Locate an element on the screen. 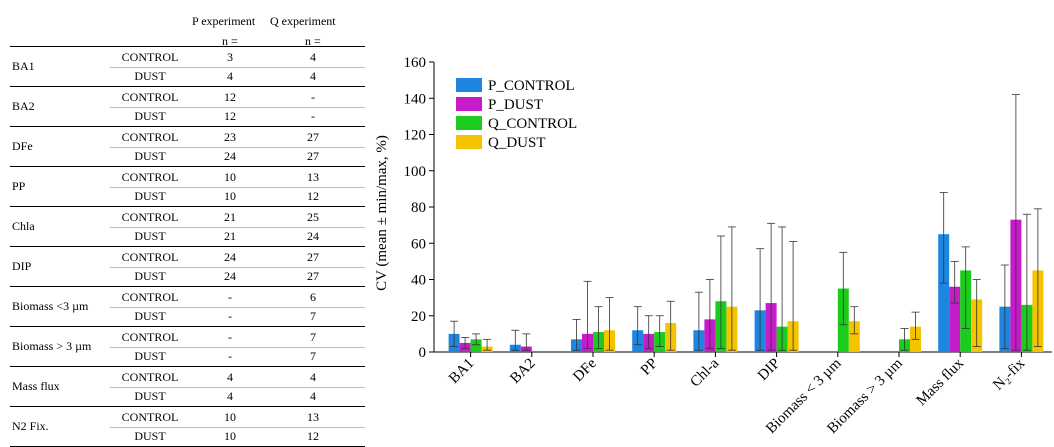 Image resolution: width=1054 pixels, height=447 pixels. x-tick-label: N₂-fix is located at coordinates (1009, 374).